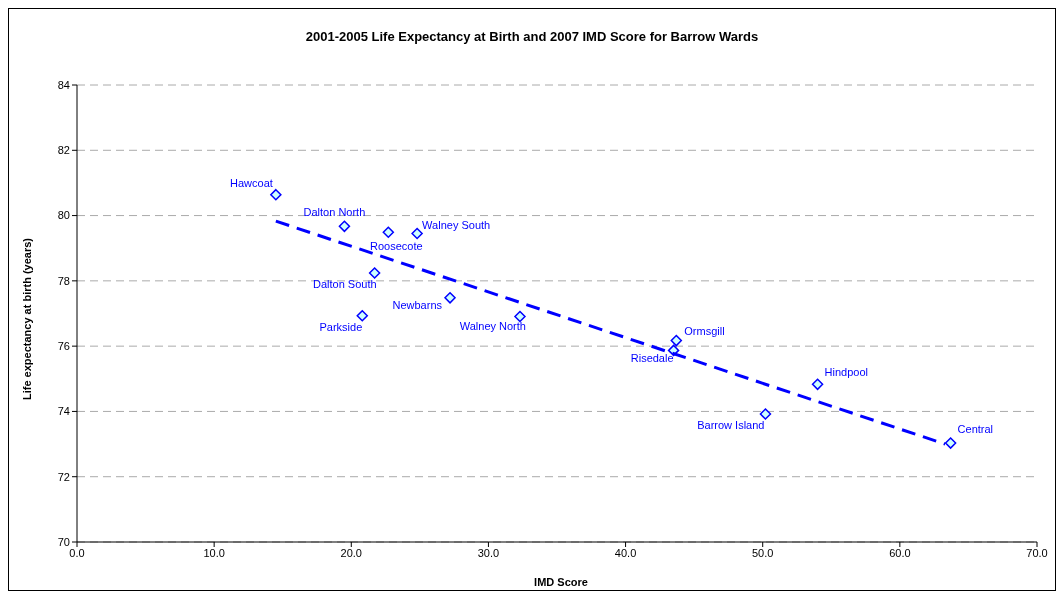 This screenshot has height=599, width=1056. What do you see at coordinates (625, 552) in the screenshot?
I see `x-tick-label: 40.0` at bounding box center [625, 552].